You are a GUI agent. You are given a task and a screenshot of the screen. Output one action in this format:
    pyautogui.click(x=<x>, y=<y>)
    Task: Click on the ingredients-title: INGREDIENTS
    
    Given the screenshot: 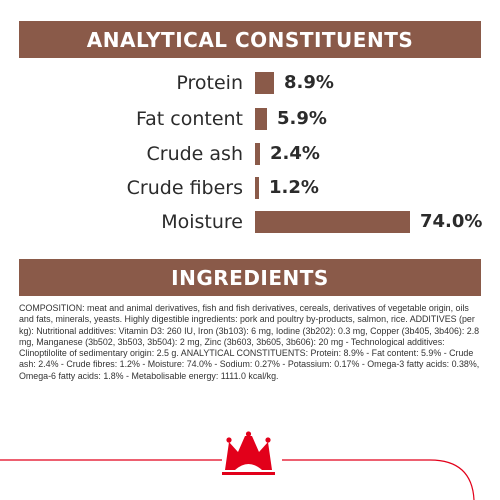 What is the action you would take?
    pyautogui.click(x=250, y=277)
    